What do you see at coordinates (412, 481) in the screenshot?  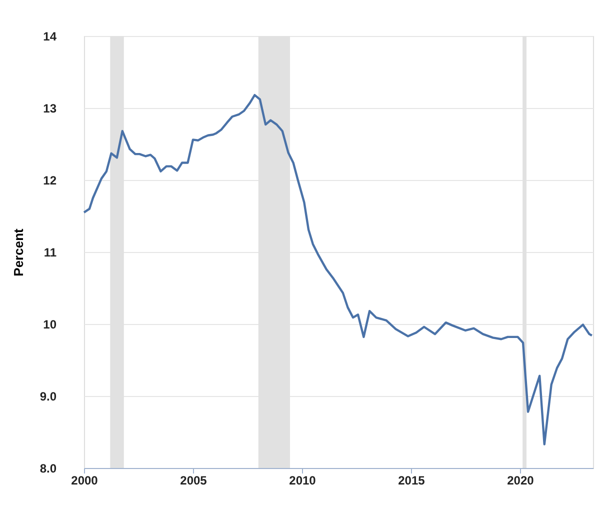 I see `x-tick-label: 2015` at bounding box center [412, 481].